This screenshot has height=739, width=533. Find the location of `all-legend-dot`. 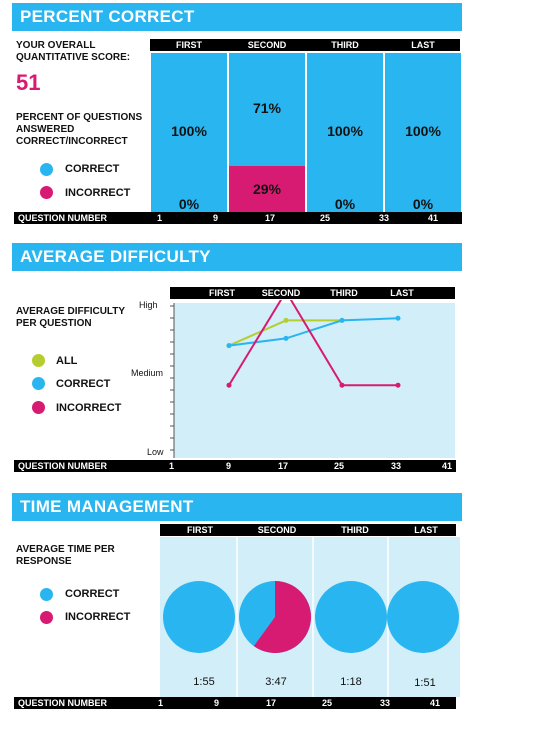

all-legend-dot is located at coordinates (38, 360).